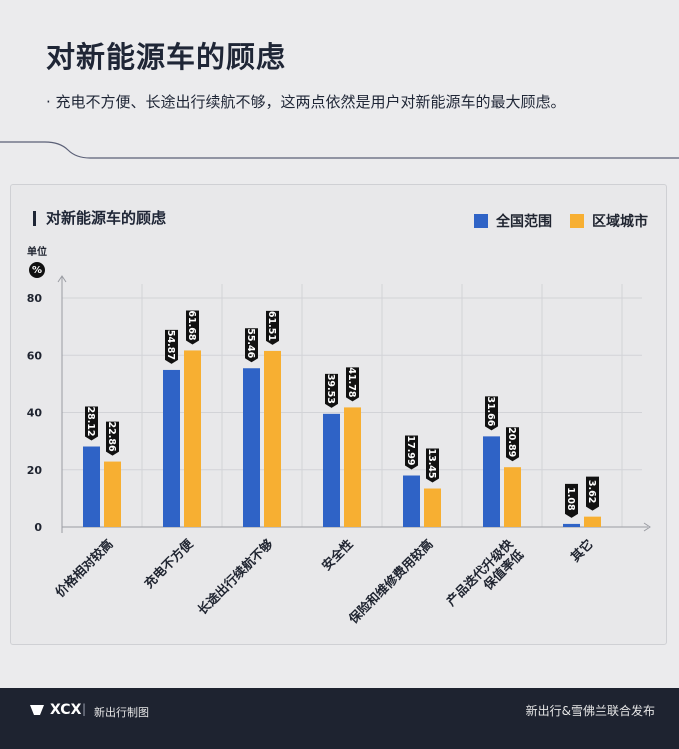  Describe the element at coordinates (35, 298) in the screenshot. I see `y-tick-label: 80` at that location.